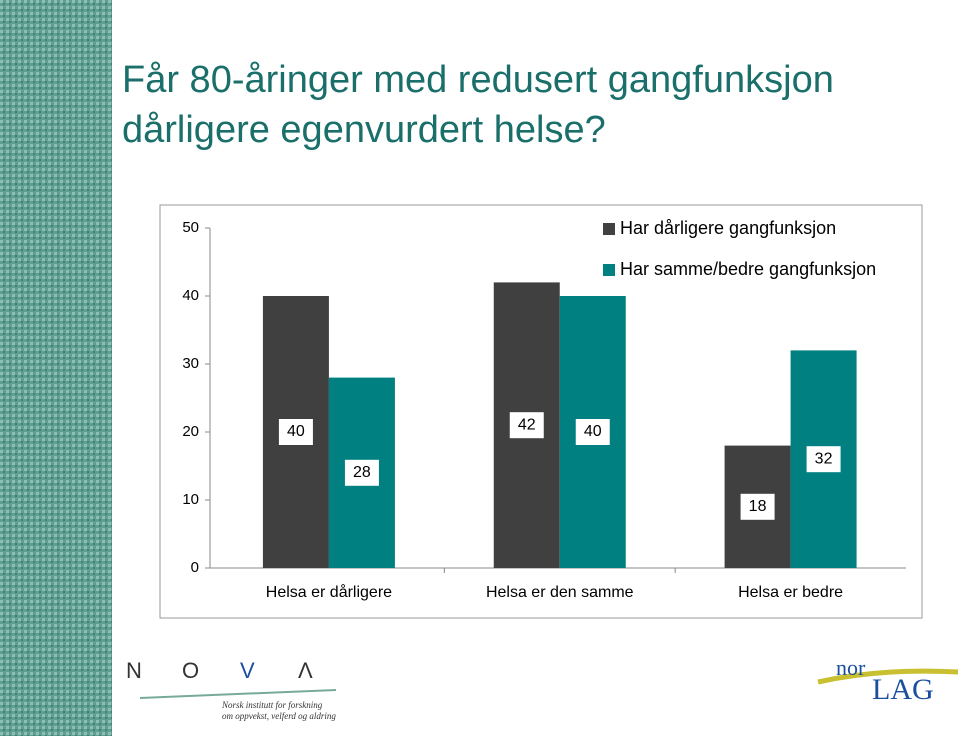 This screenshot has height=736, width=960. What do you see at coordinates (329, 592) in the screenshot?
I see `x-tick-label: Helsa er dårligere` at bounding box center [329, 592].